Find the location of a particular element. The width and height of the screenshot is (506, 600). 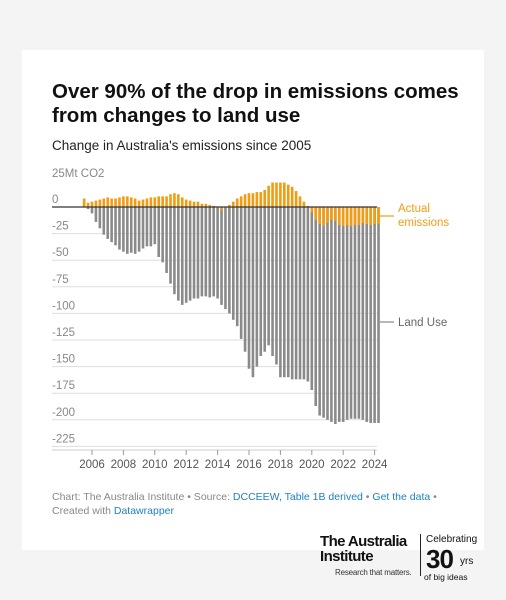

x-tick-label: 2022 is located at coordinates (343, 464).